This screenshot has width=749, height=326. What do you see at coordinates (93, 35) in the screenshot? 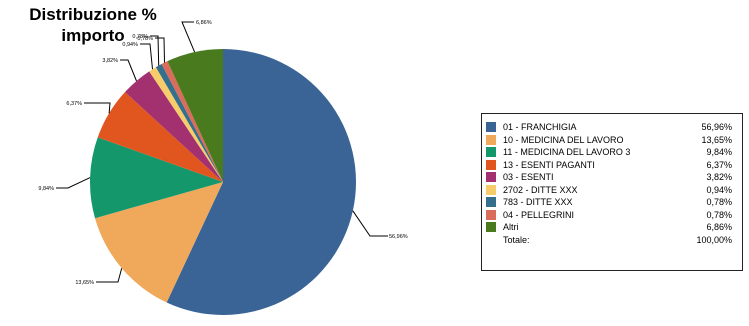
I see `chart-title-line-2: importo` at bounding box center [93, 35].